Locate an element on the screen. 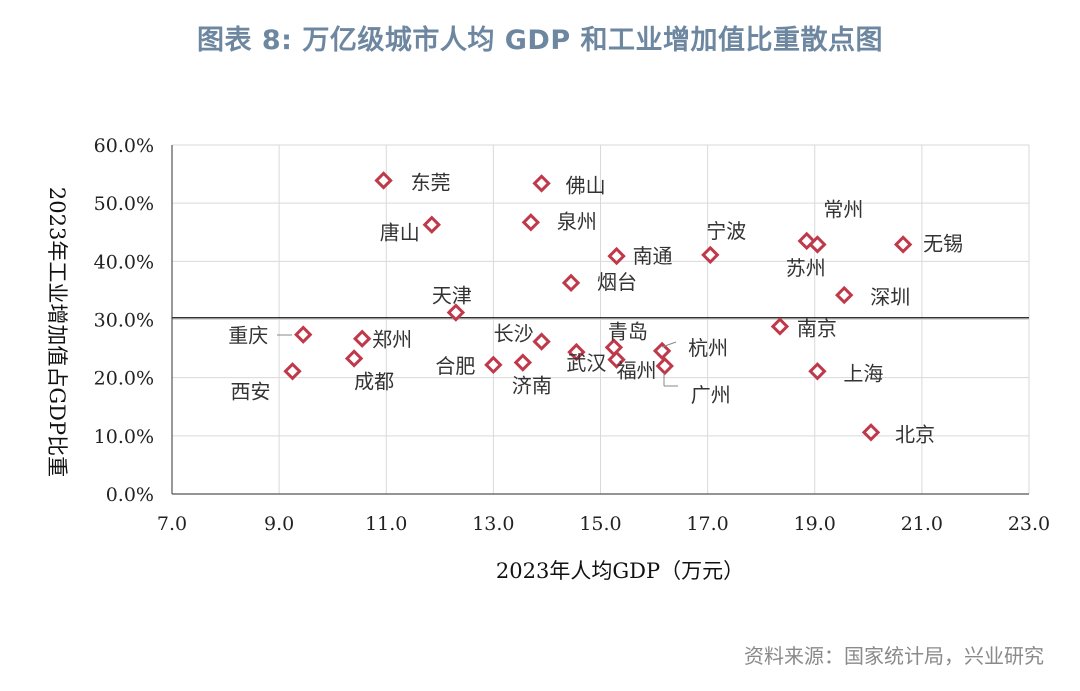  point-label: 广州 is located at coordinates (711, 395).